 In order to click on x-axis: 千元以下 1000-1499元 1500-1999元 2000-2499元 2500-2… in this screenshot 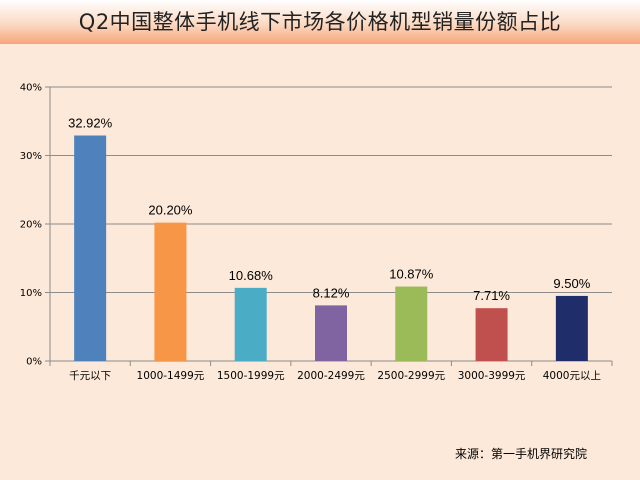, I will do `click(331, 371)`.